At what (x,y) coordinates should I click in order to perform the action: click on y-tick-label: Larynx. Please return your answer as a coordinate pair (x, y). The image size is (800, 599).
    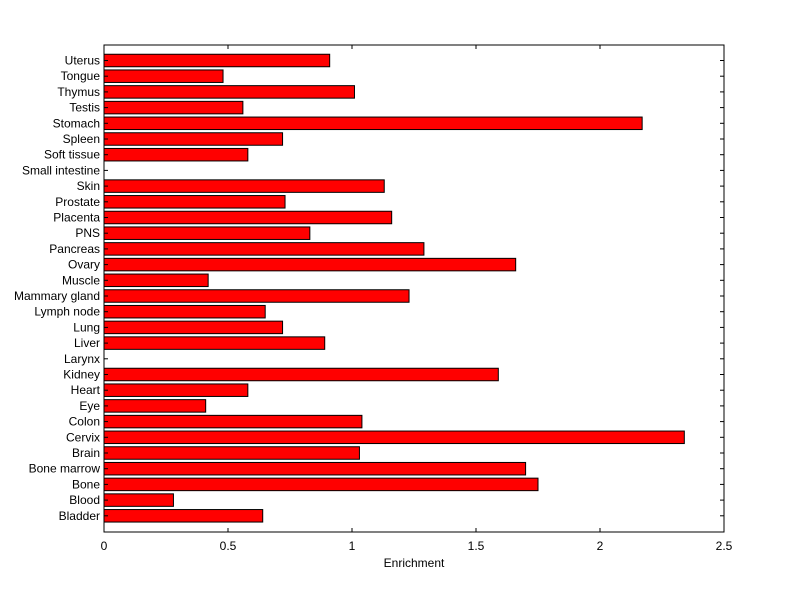
    Looking at the image, I should click on (82, 359).